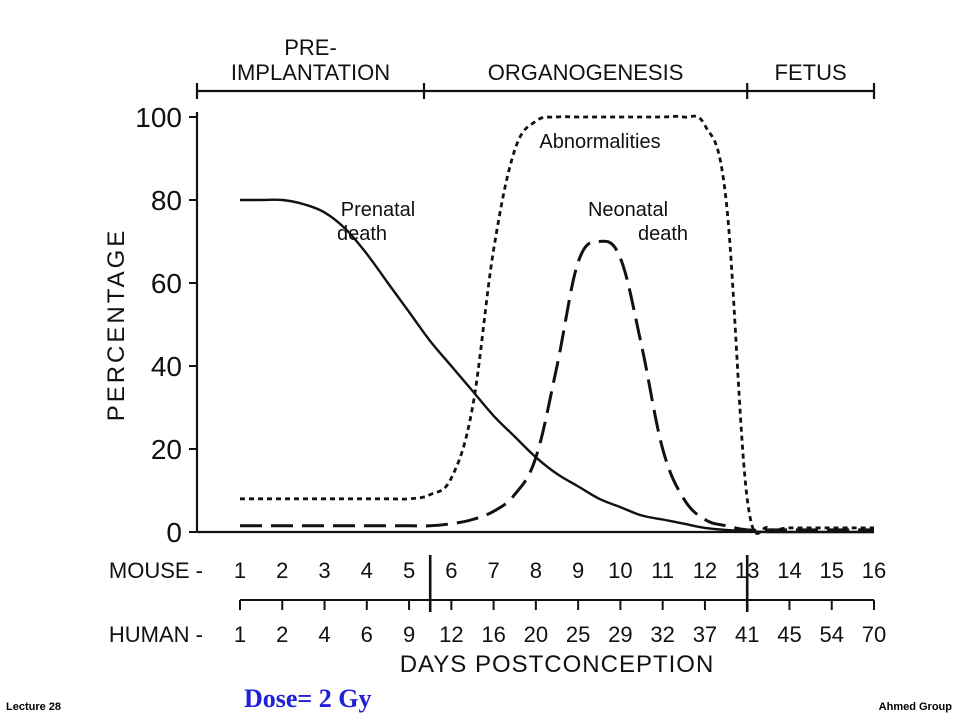 The image size is (960, 720). What do you see at coordinates (451, 570) in the screenshot?
I see `mouse-day-label: 6` at bounding box center [451, 570].